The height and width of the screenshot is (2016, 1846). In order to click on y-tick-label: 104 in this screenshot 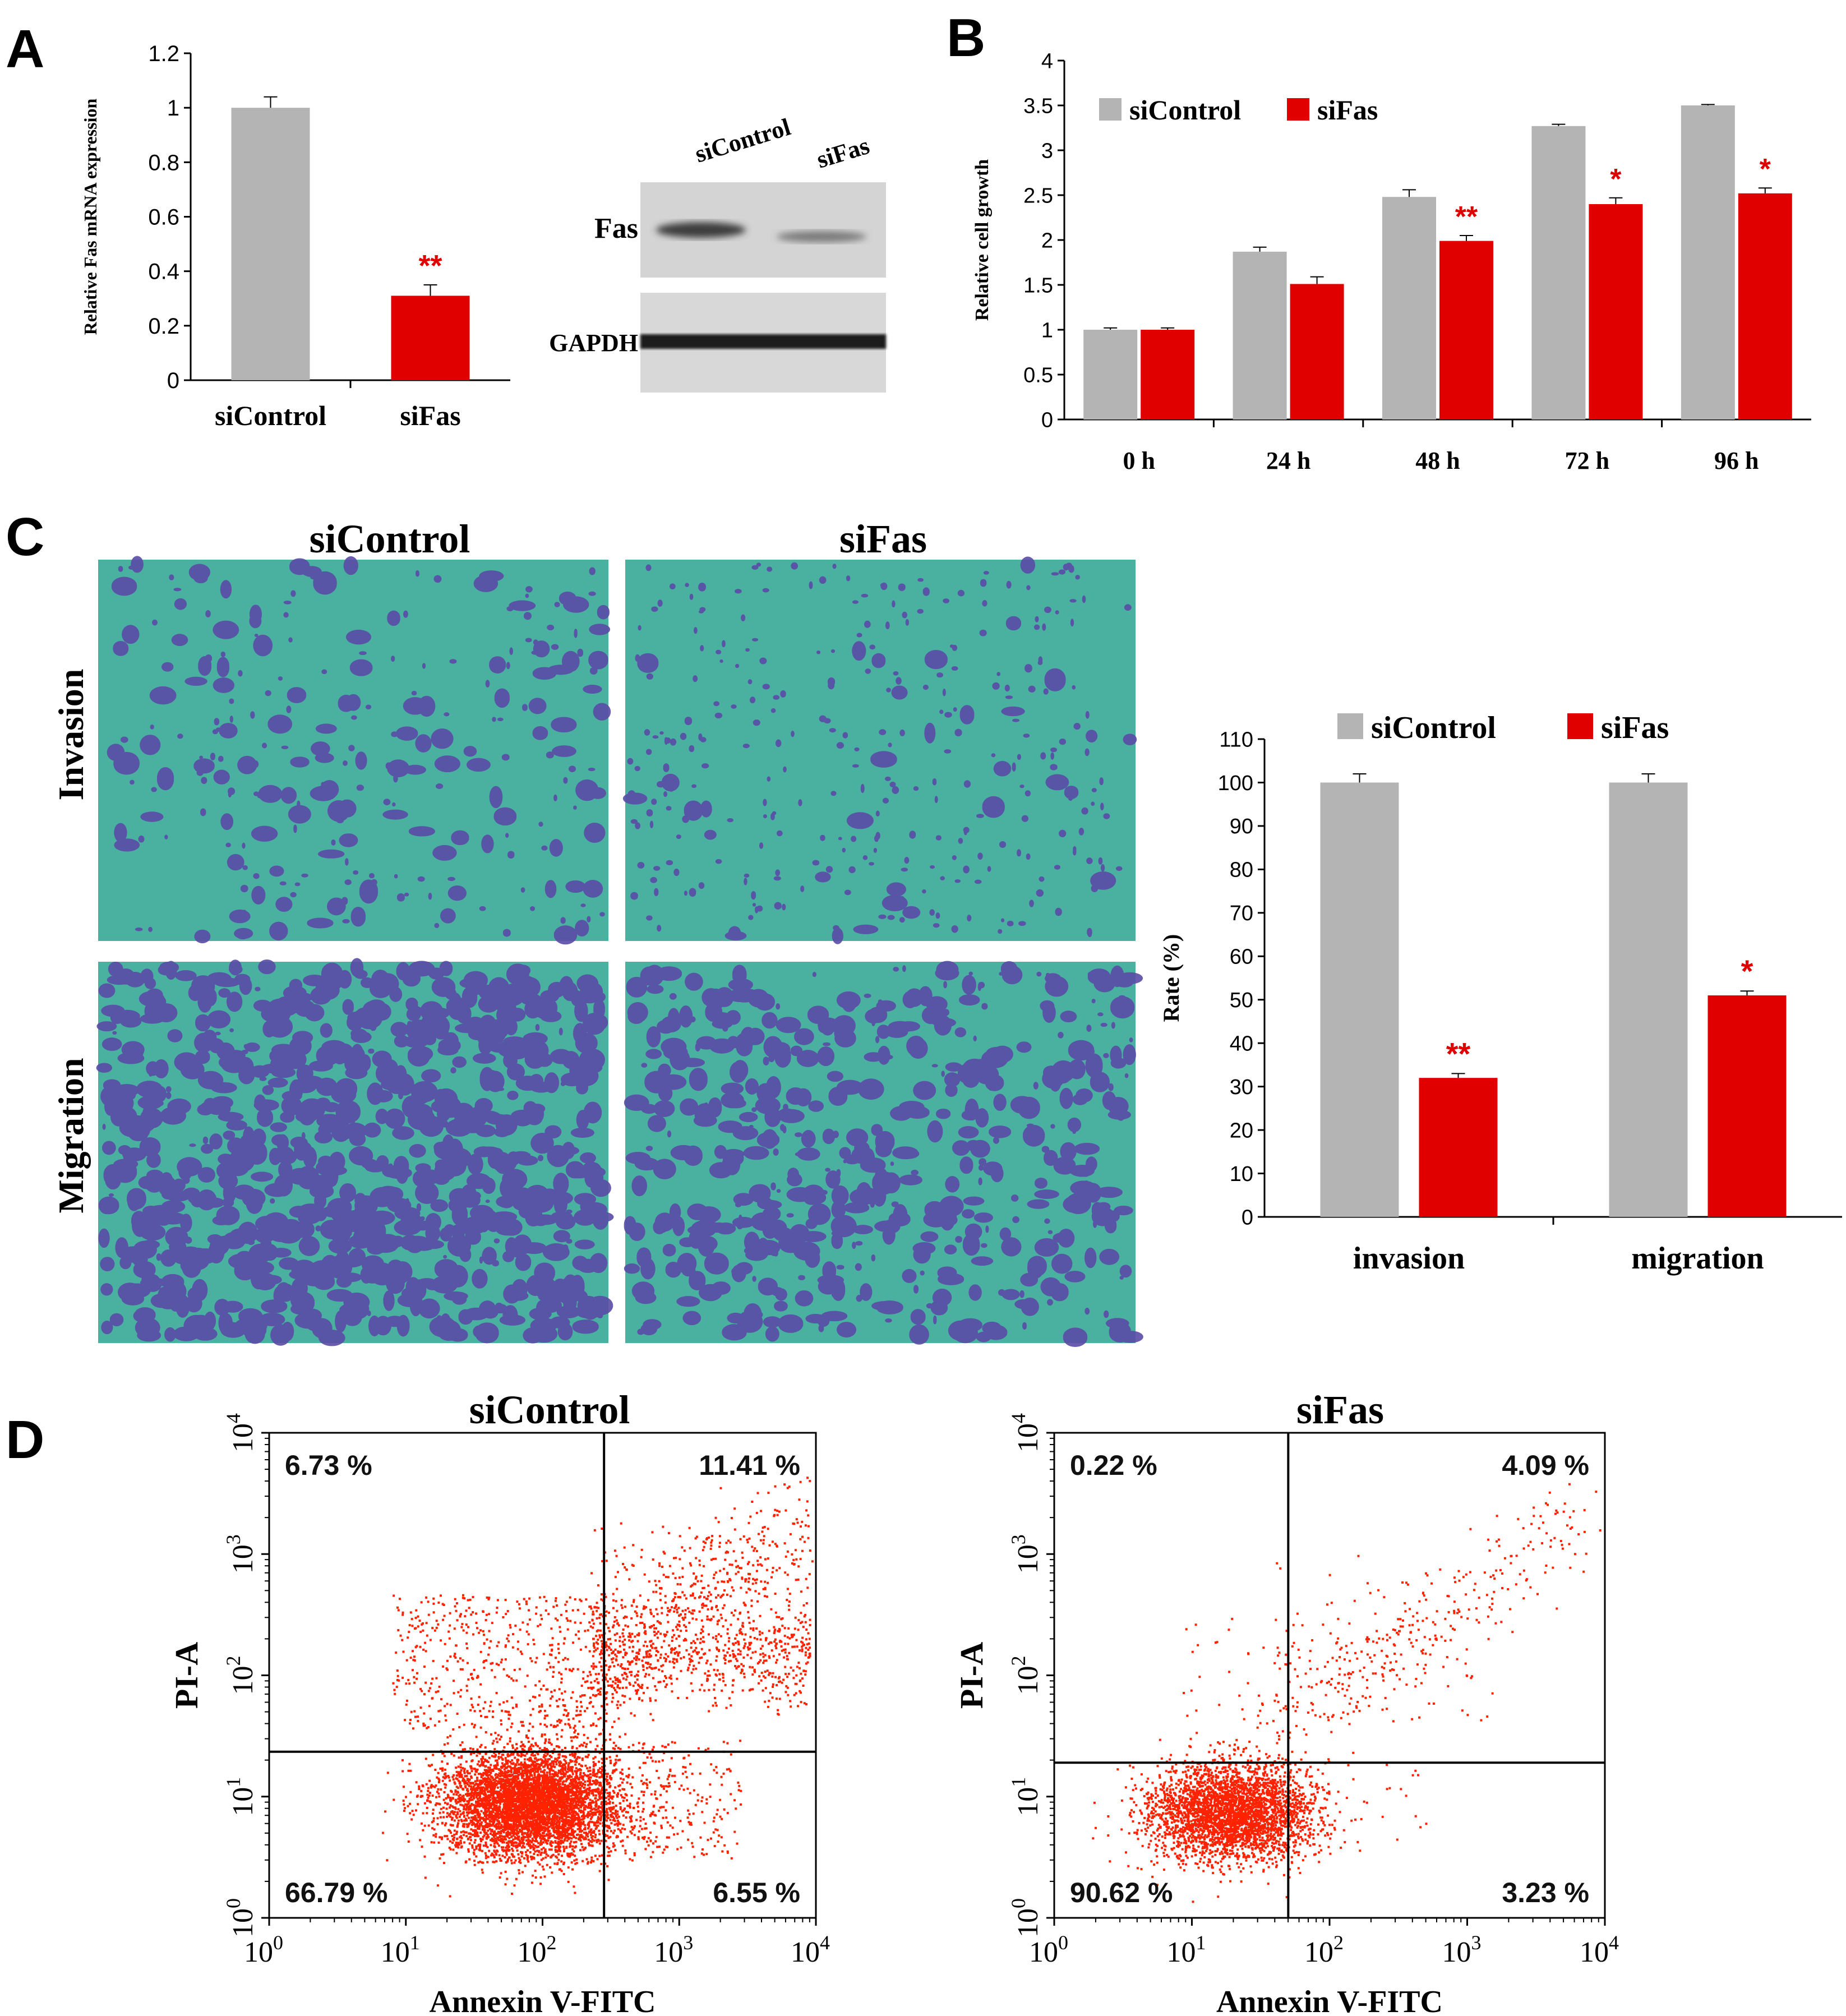, I will do `click(1025, 1432)`.